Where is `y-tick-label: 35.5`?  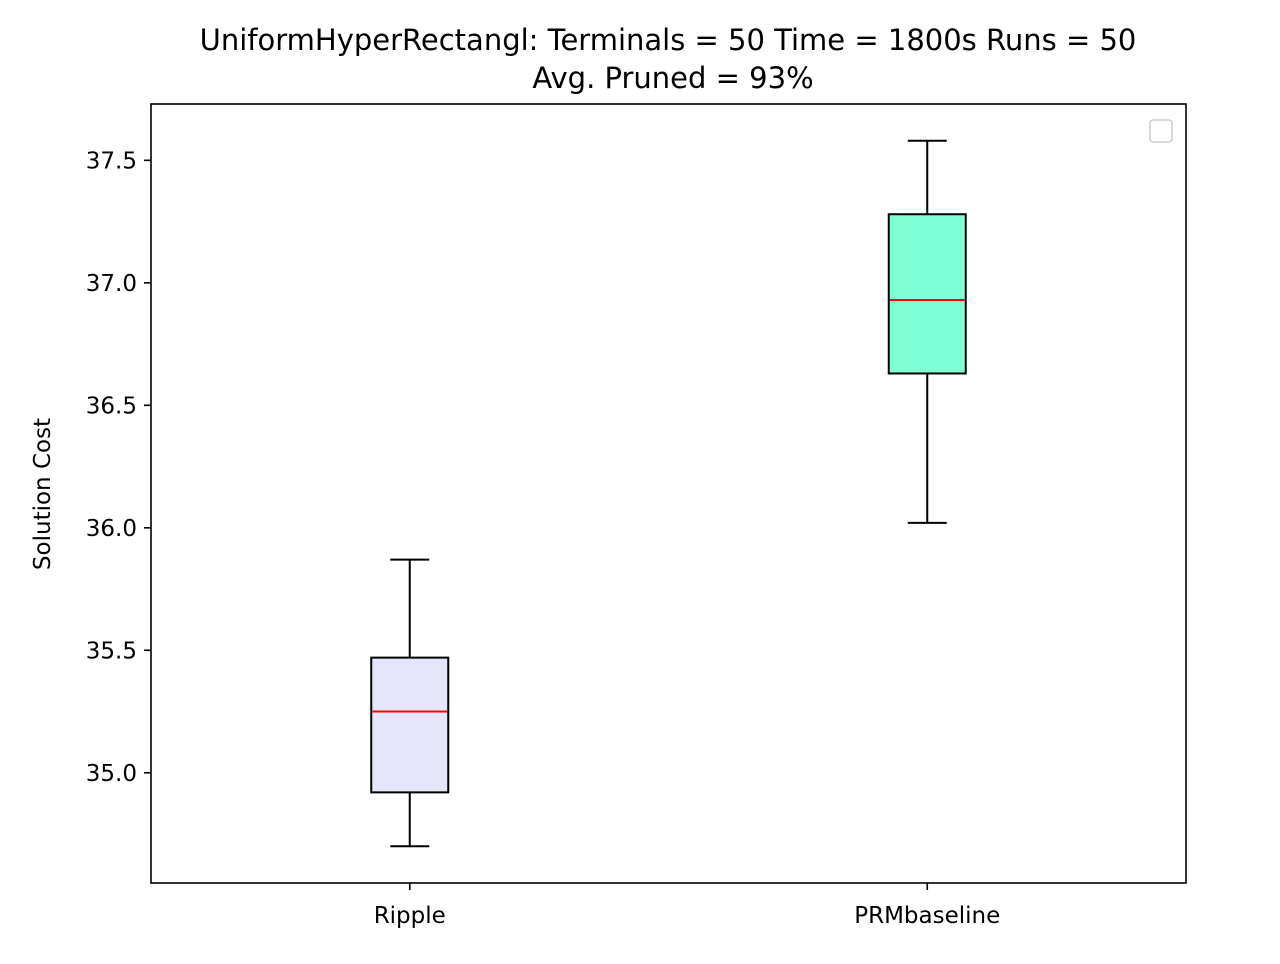
y-tick-label: 35.5 is located at coordinates (111, 651).